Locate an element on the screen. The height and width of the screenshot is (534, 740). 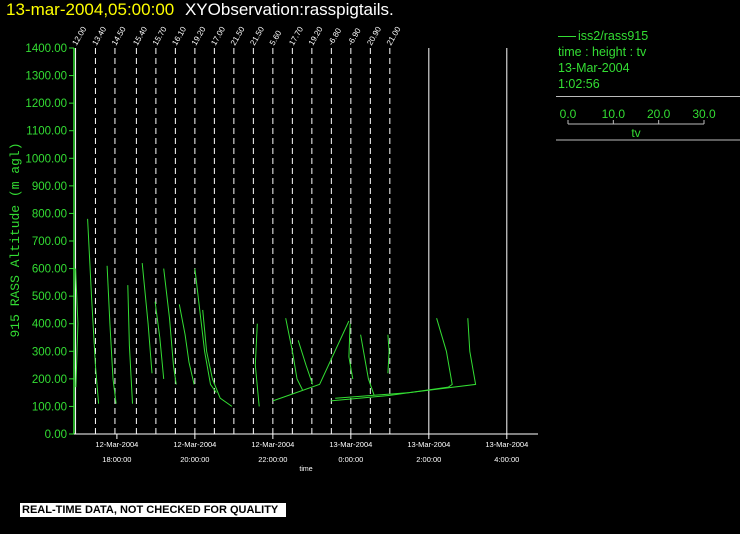
y-tick-label-13: 1300.00 is located at coordinates (46, 77).